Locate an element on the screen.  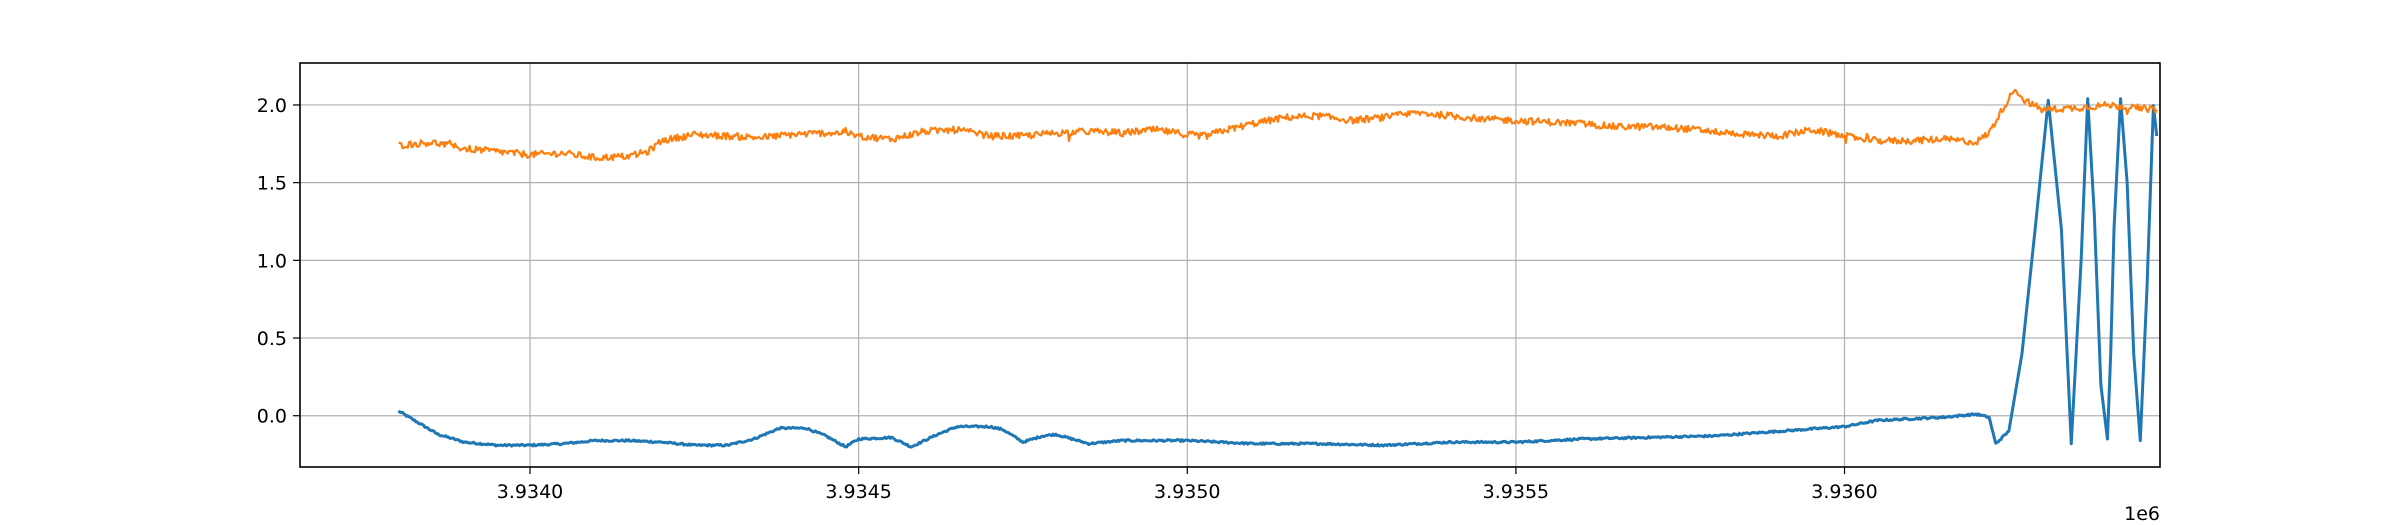
x-axis: 3.9340 3.9345 3.9350 3.9355 3.9360 is located at coordinates (1187, 485).